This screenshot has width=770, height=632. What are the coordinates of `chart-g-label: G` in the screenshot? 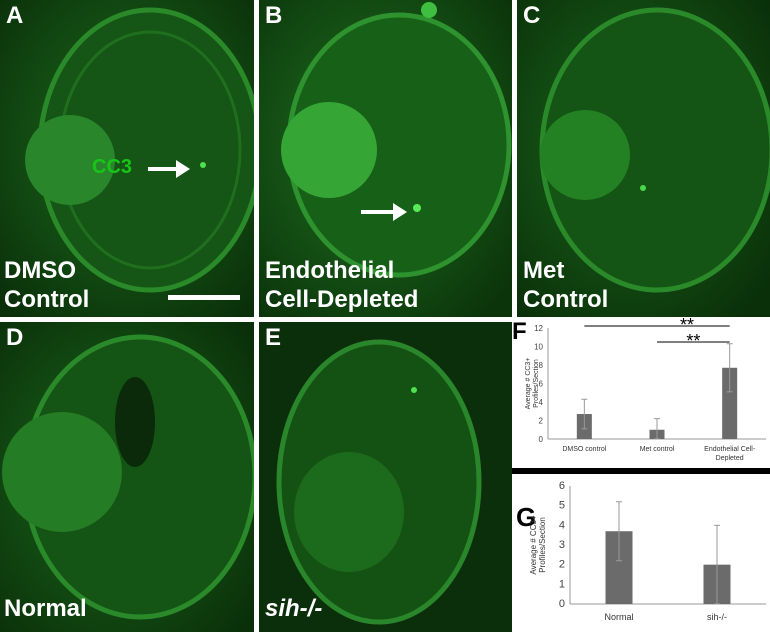 It's located at (526, 517).